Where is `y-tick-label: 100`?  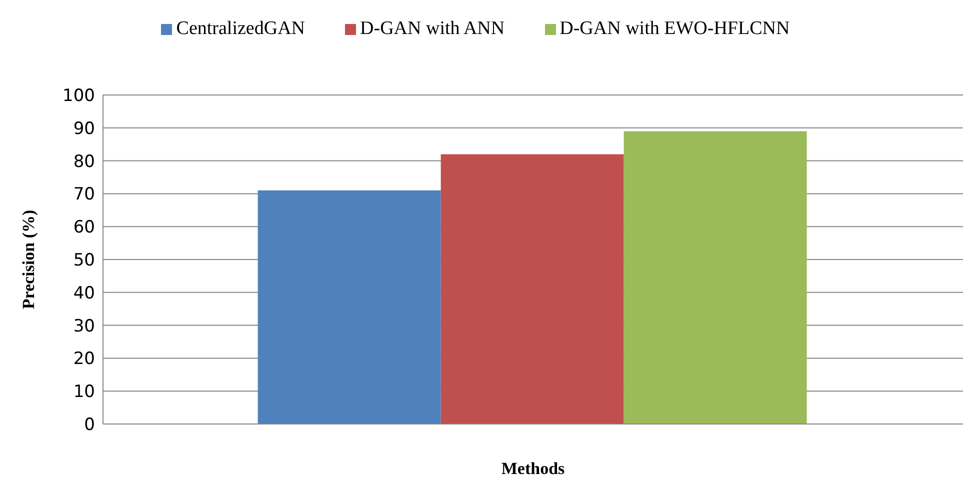 y-tick-label: 100 is located at coordinates (78, 96).